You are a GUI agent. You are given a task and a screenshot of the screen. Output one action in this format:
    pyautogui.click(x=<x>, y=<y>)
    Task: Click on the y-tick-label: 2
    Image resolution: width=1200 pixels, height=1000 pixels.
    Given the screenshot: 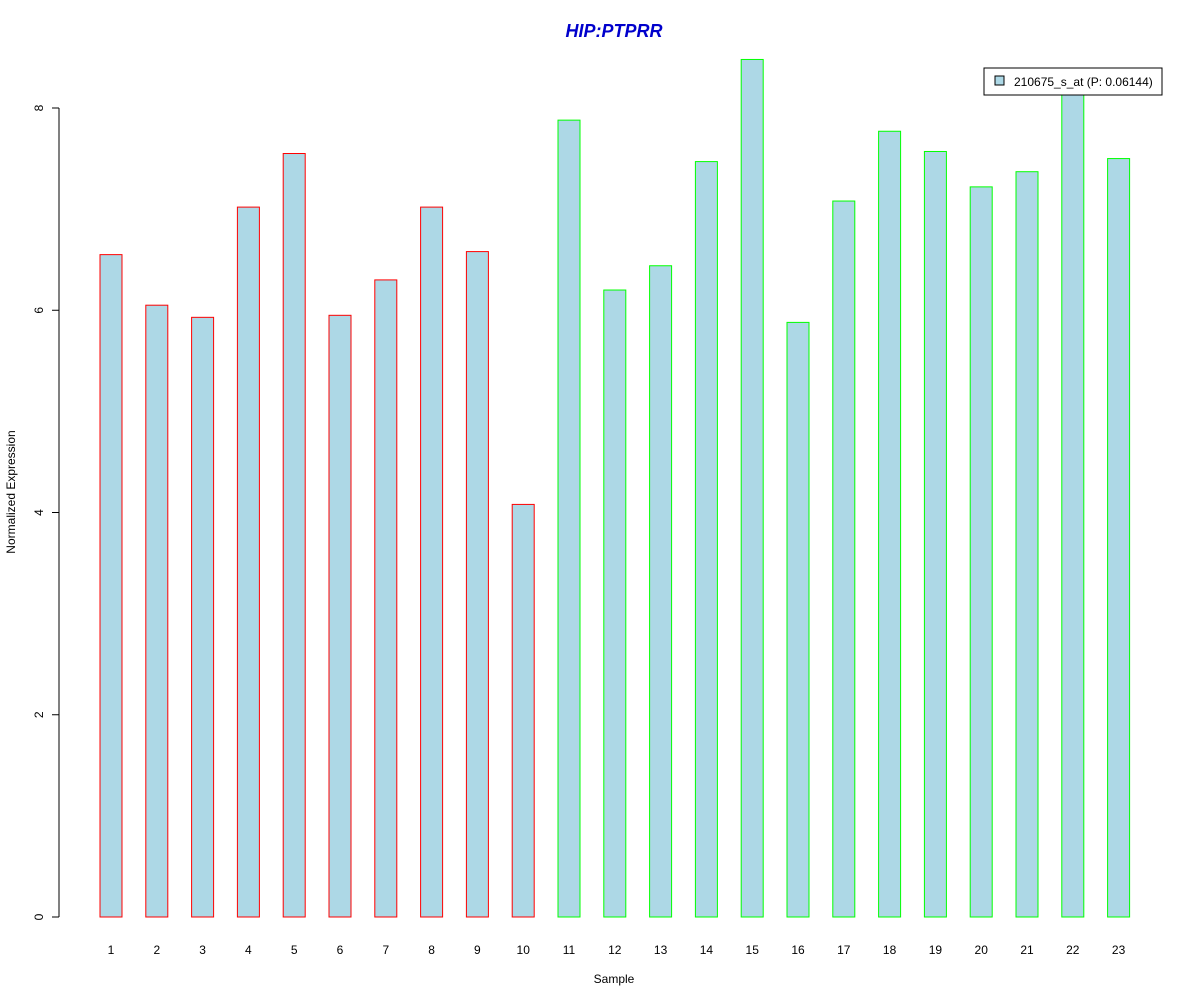 What is the action you would take?
    pyautogui.click(x=39, y=714)
    